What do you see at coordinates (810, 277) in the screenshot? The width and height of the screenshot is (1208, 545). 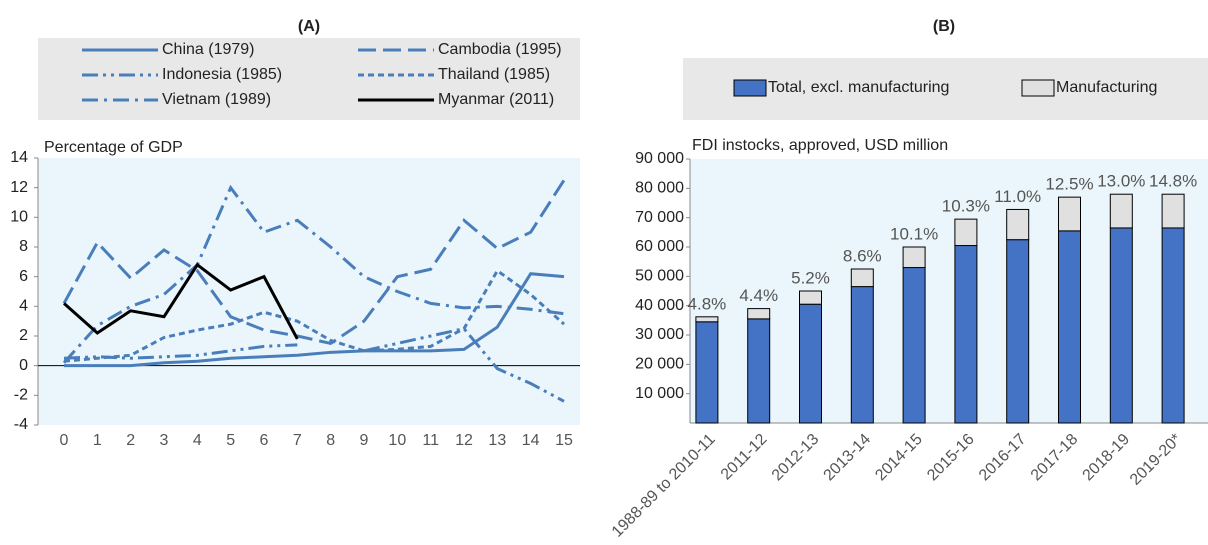 I see `bar-annotation: 5.2%` at bounding box center [810, 277].